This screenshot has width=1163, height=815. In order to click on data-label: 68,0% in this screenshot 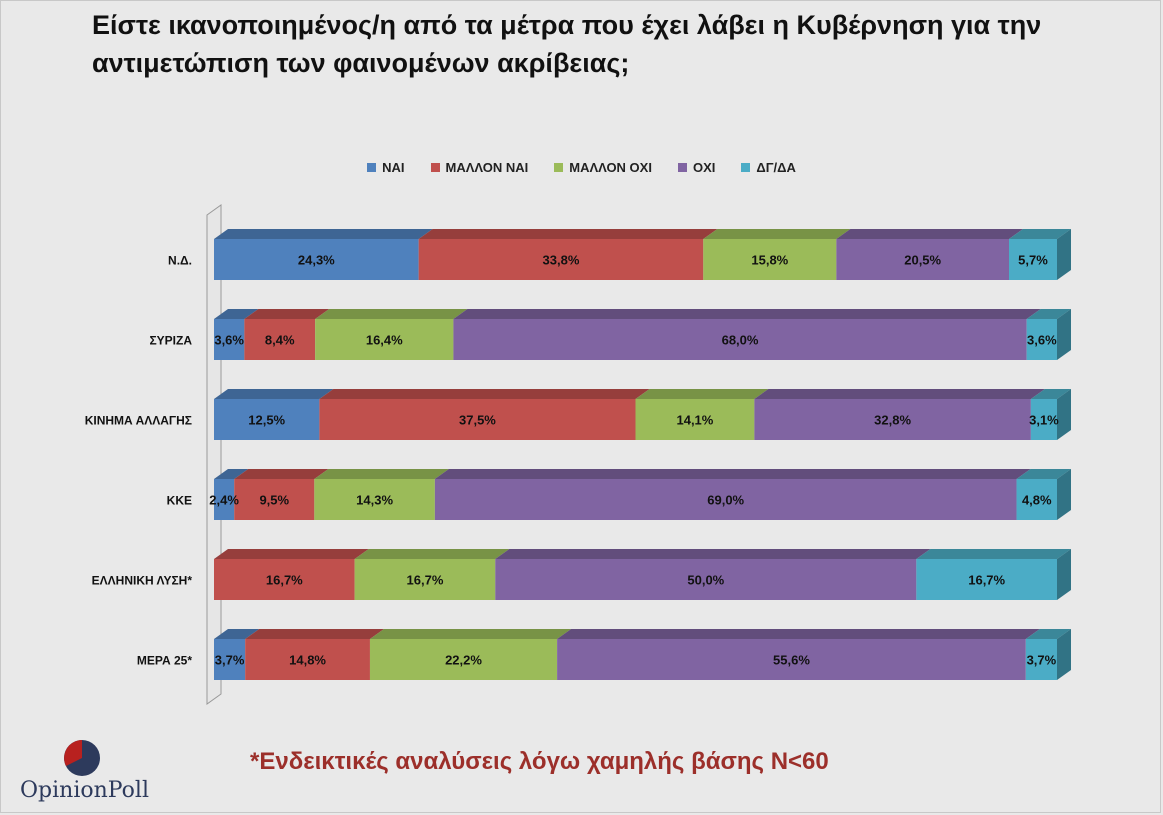, I will do `click(740, 340)`.